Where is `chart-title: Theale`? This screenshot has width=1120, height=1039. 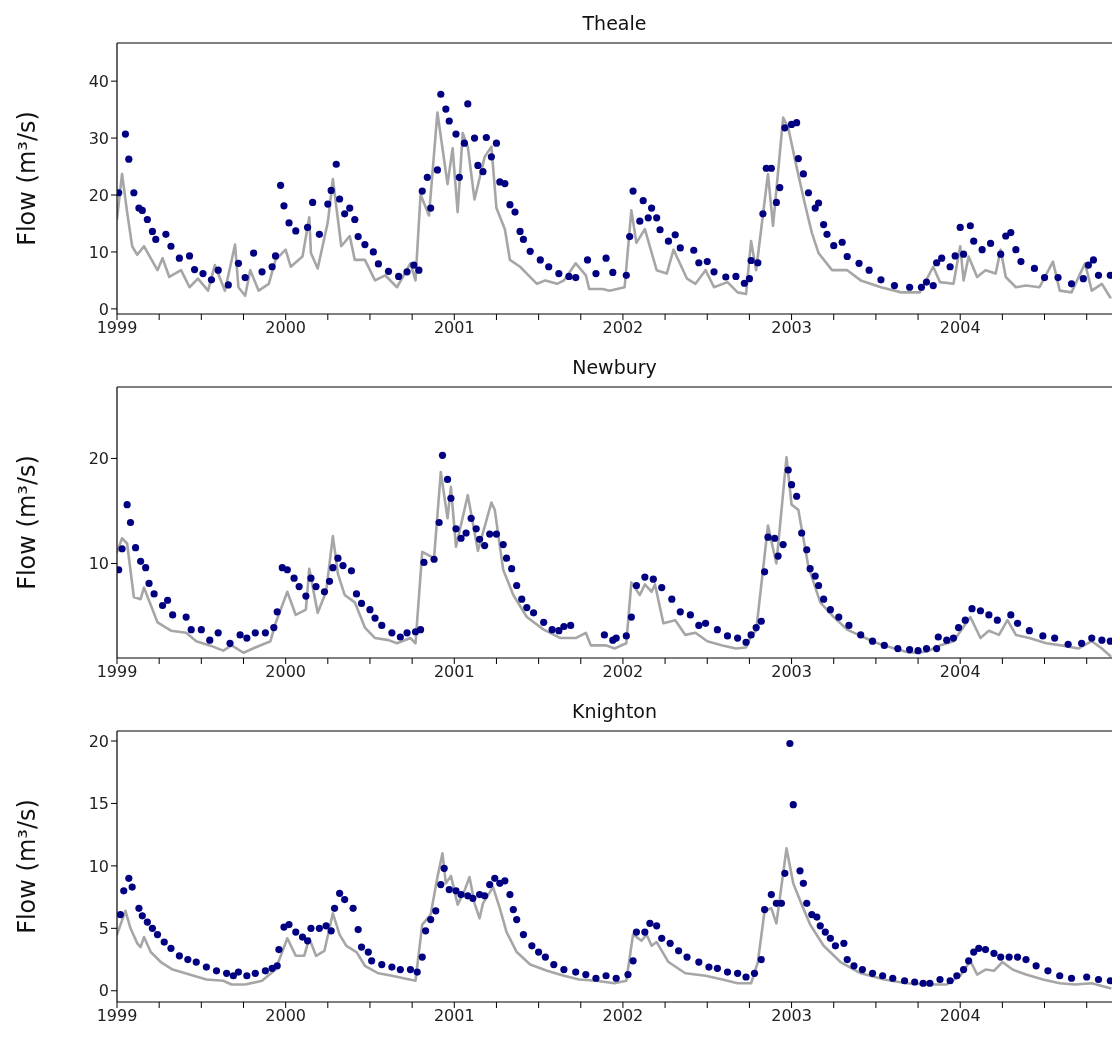 chart-title: Theale is located at coordinates (614, 23).